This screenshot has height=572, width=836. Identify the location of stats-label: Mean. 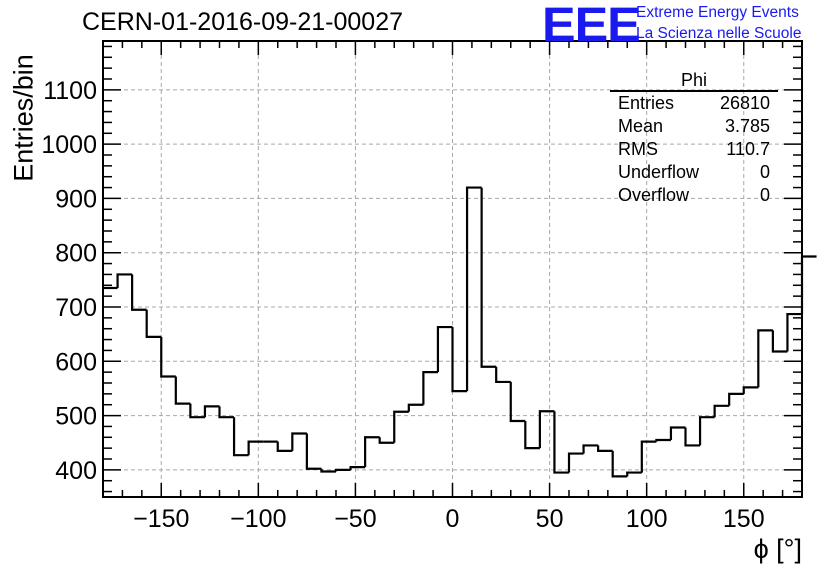
(641, 126).